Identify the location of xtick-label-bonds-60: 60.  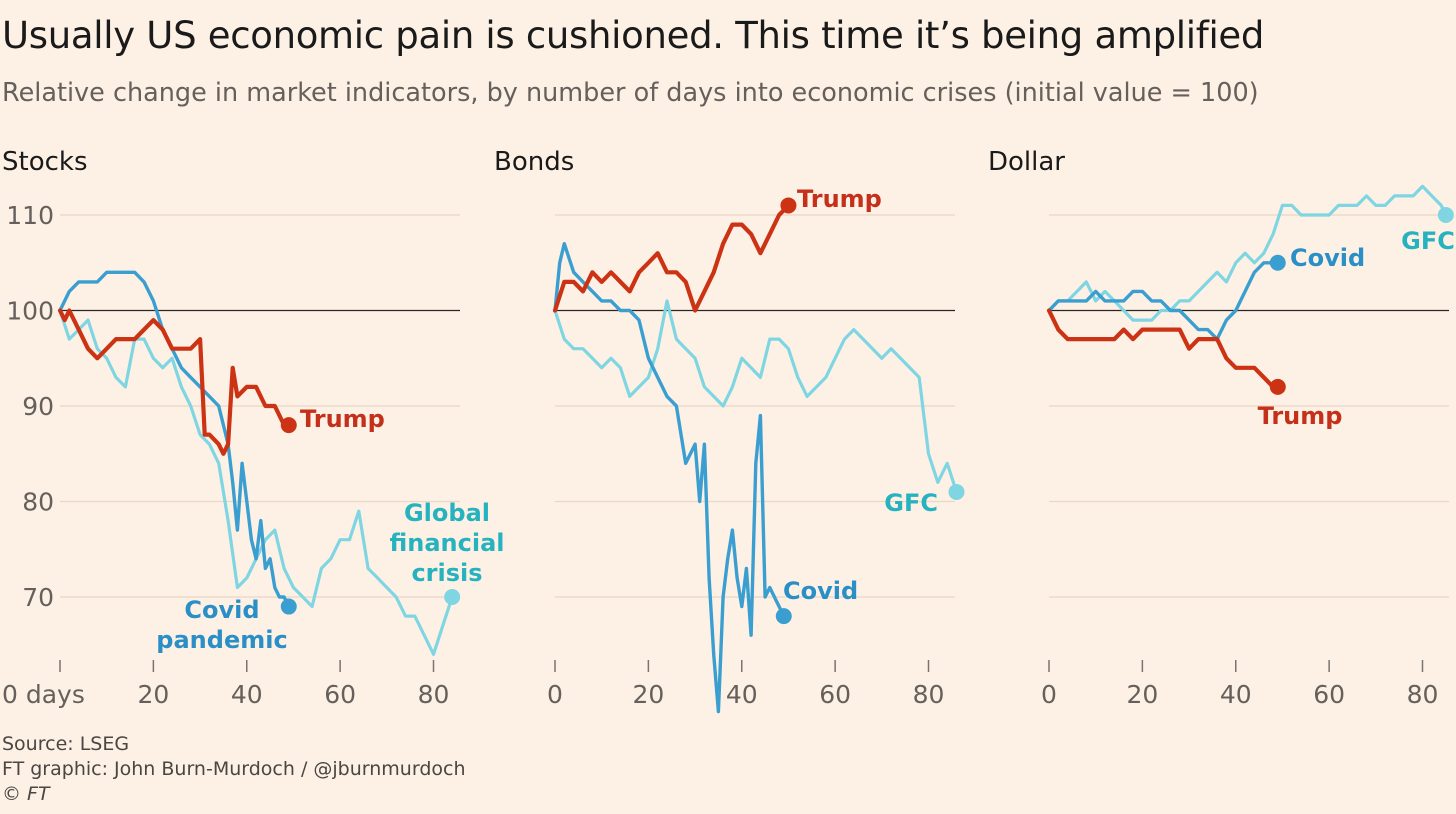
(835, 694).